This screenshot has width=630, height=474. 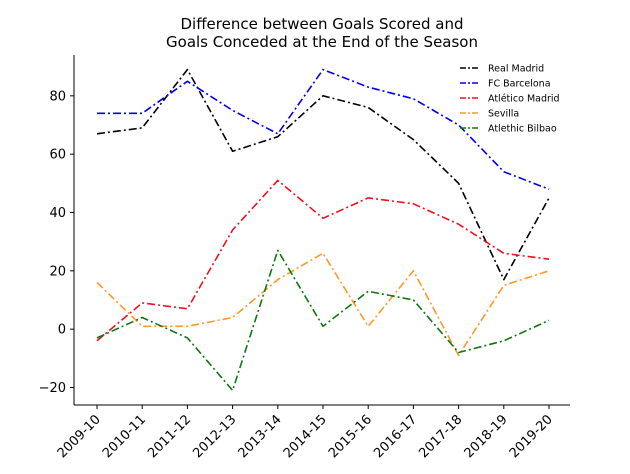 I want to click on x-tick-label: 2018-19, so click(x=486, y=436).